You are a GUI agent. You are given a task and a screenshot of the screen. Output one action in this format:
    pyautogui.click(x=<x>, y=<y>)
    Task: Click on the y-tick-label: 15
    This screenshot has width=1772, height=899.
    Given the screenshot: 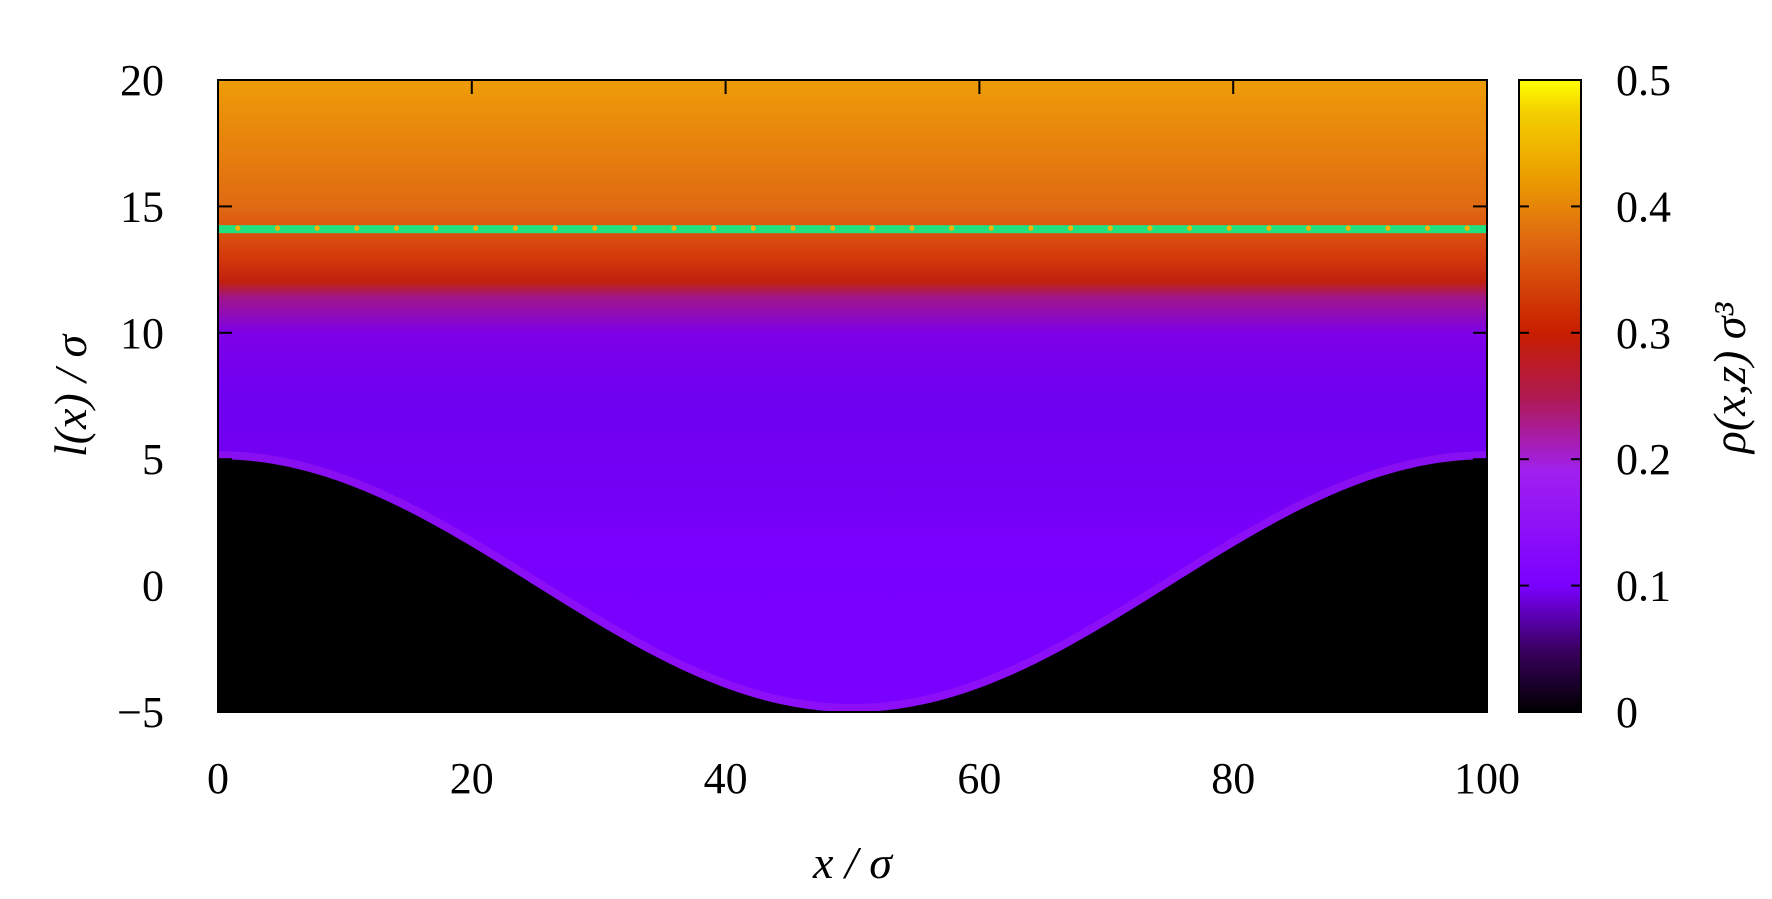 What is the action you would take?
    pyautogui.click(x=142, y=206)
    